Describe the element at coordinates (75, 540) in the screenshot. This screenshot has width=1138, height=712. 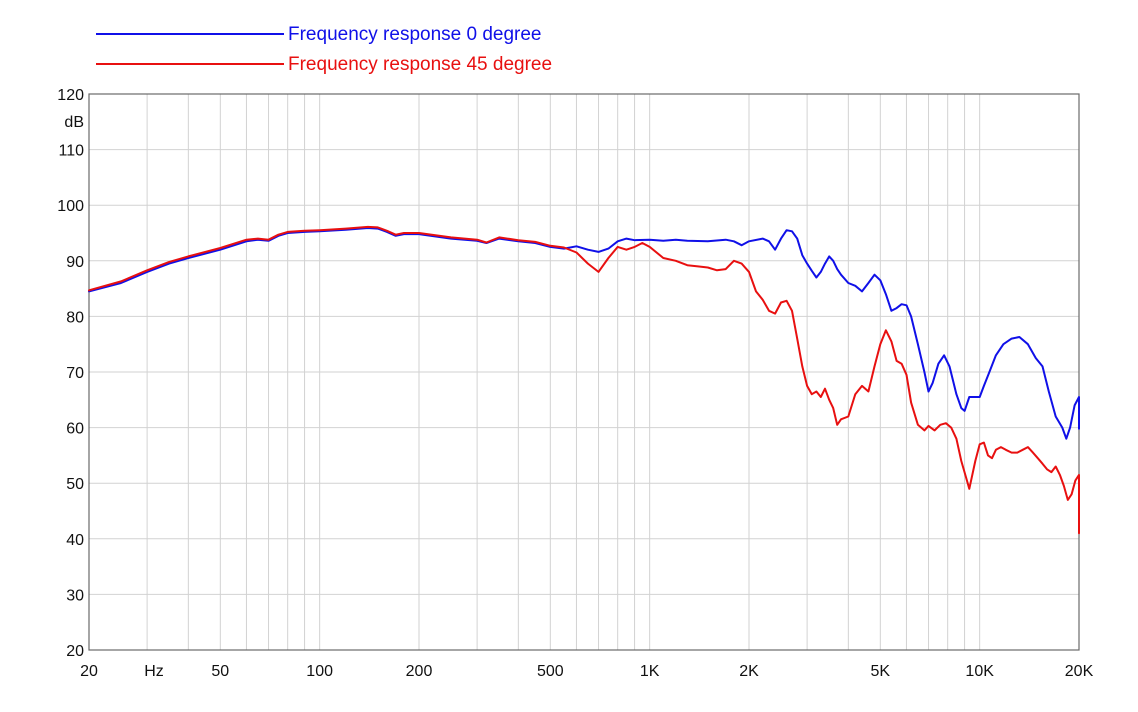
I see `y-tick-label: 40` at that location.